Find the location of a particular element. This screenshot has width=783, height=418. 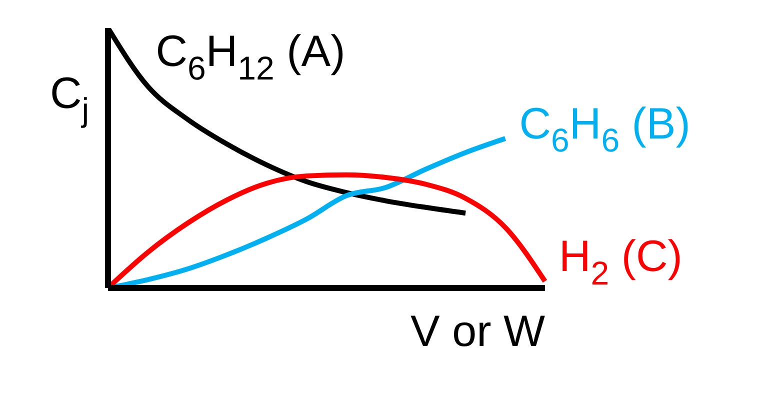

series-label: C$_{6}$H$_{12}$ (A) is located at coordinates (251, 56).